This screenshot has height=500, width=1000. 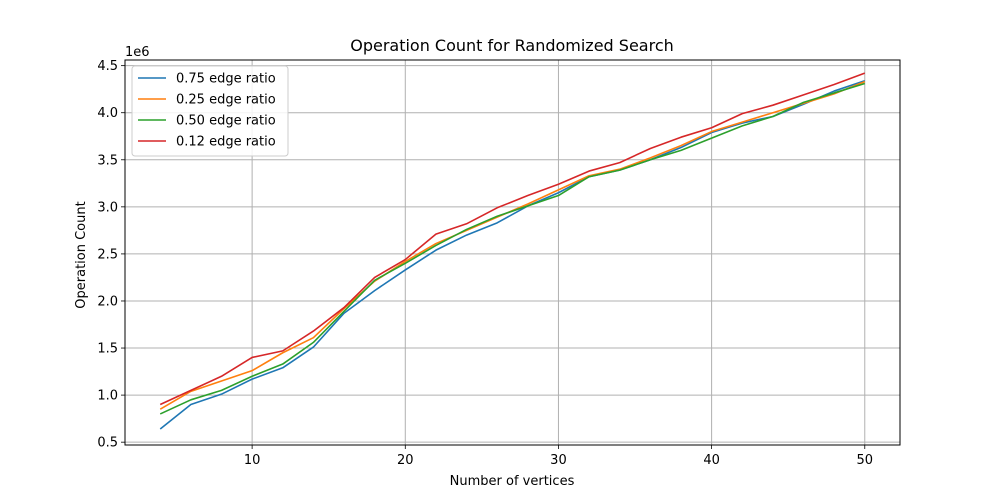 What do you see at coordinates (405, 460) in the screenshot?
I see `x-tick-label: 20` at bounding box center [405, 460].